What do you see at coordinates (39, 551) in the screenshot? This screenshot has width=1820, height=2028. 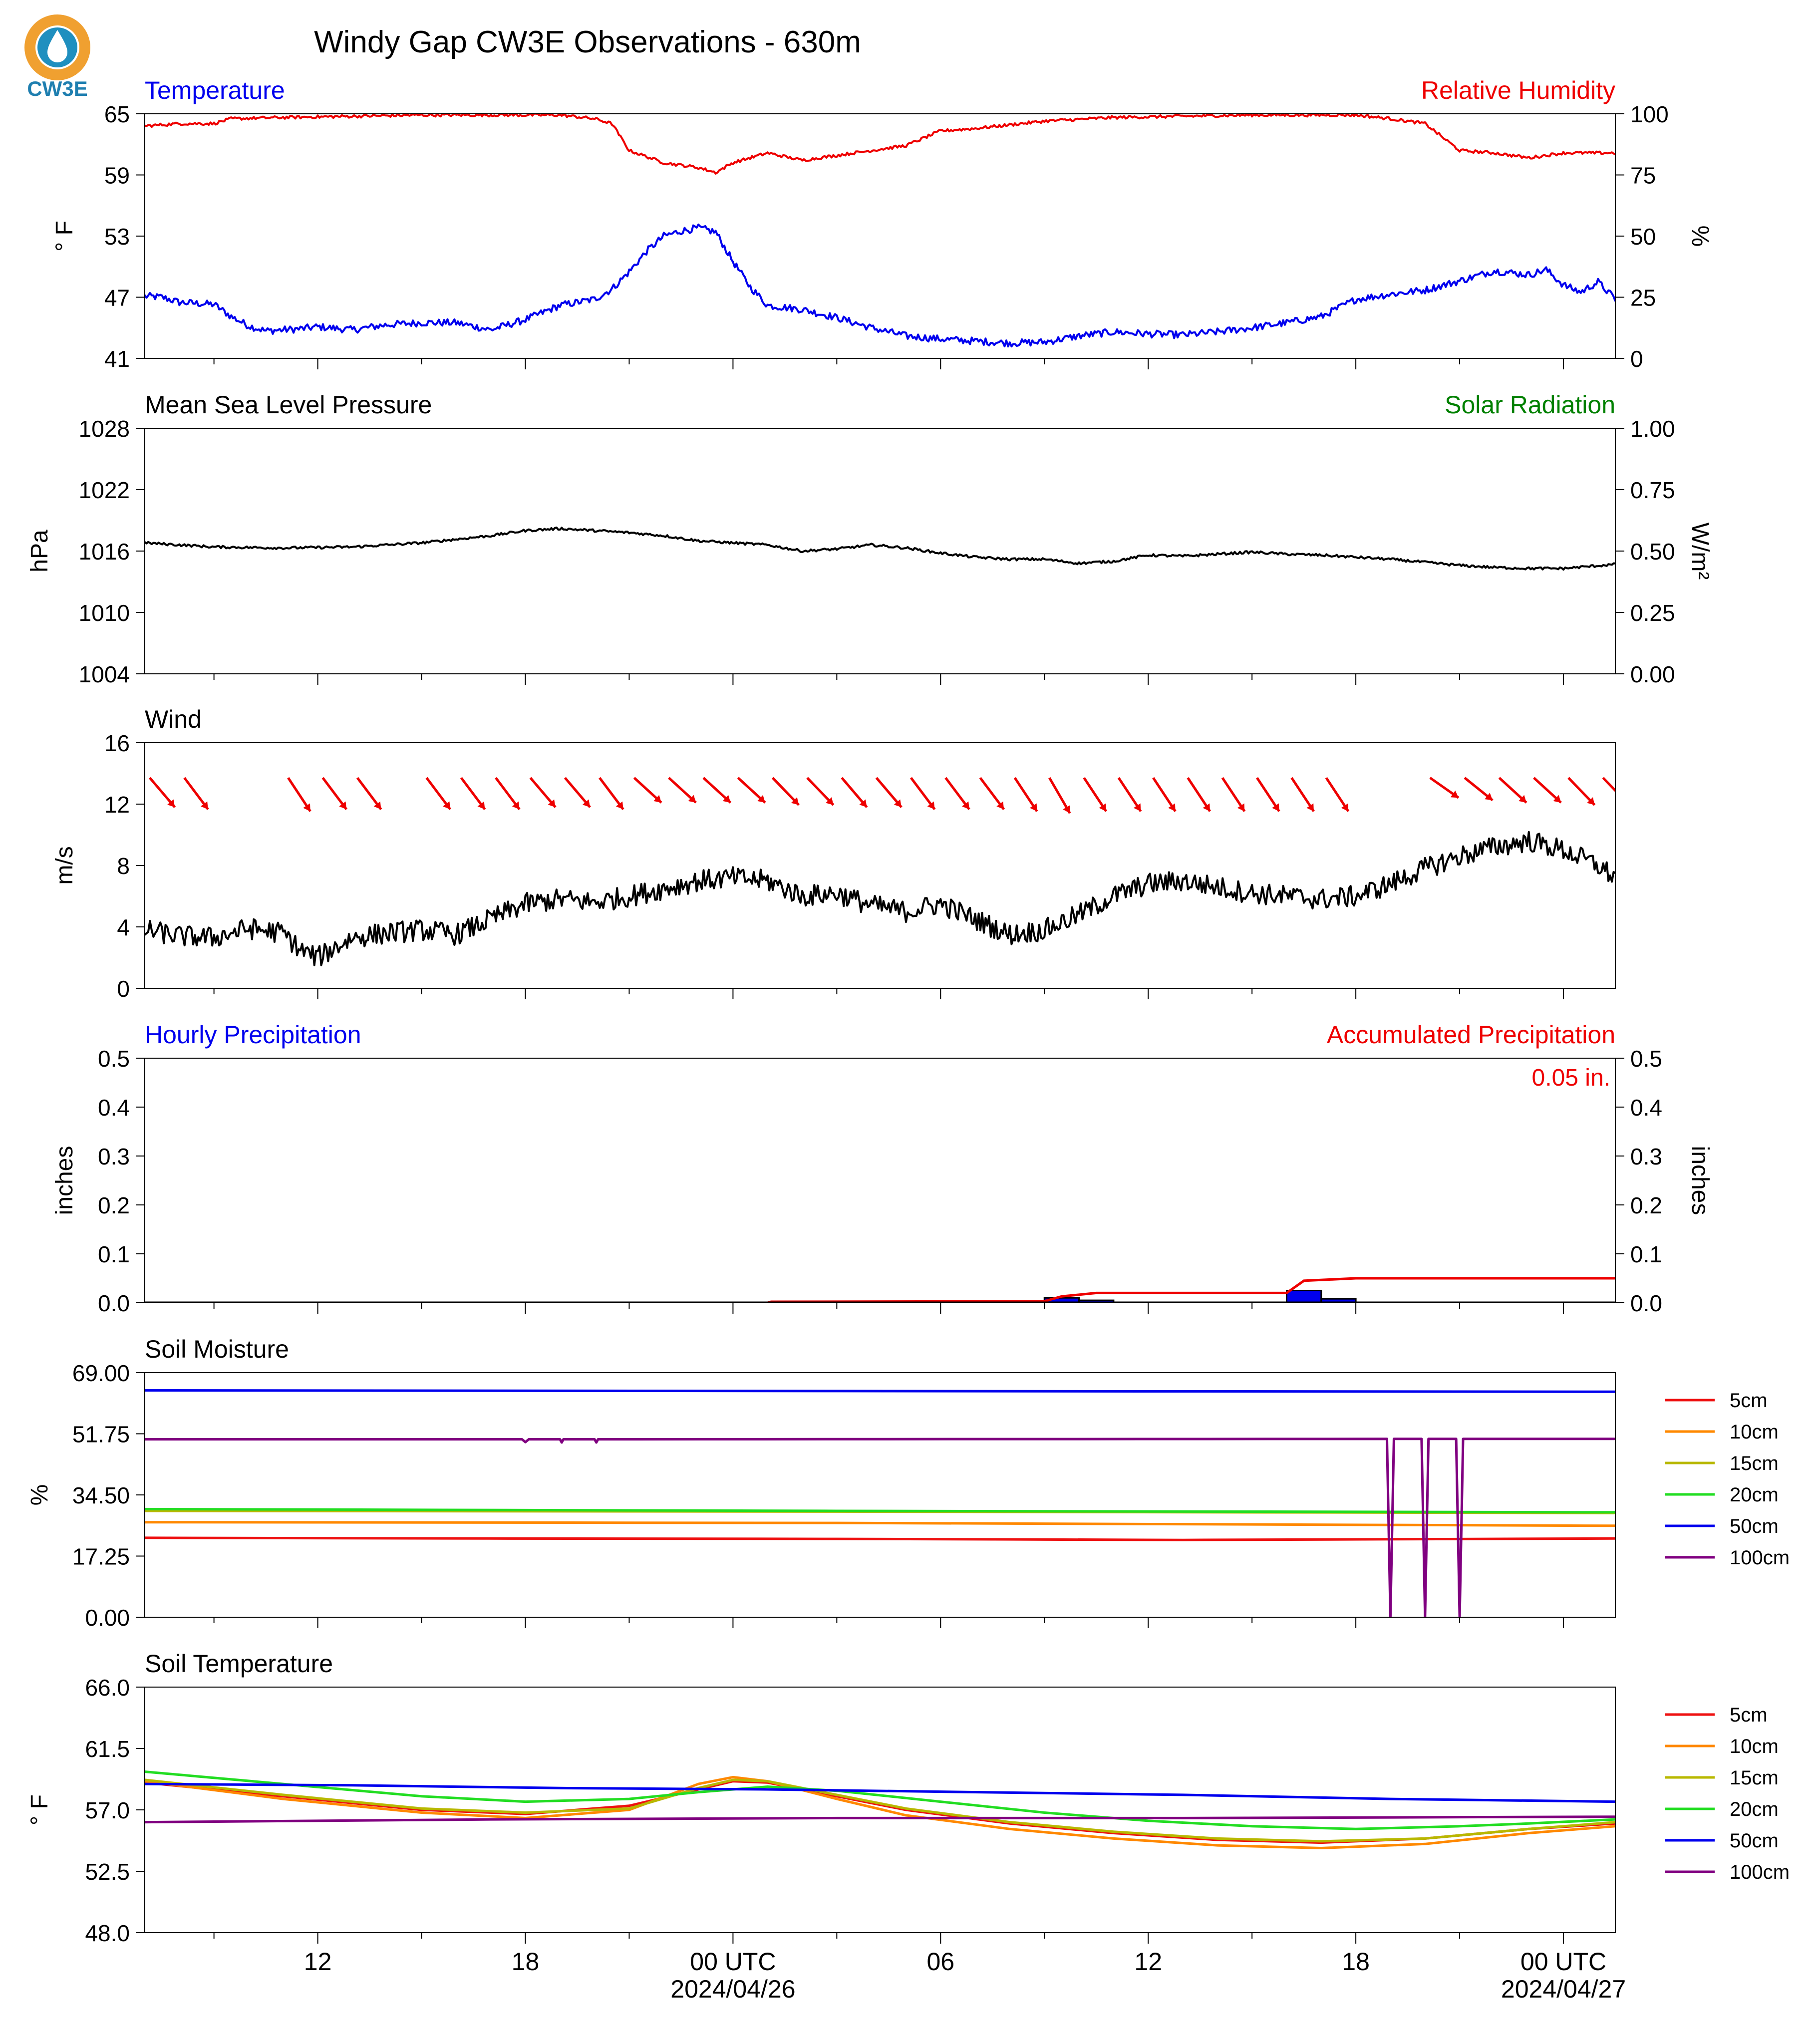 I see `y-axis-label-left: hPa` at bounding box center [39, 551].